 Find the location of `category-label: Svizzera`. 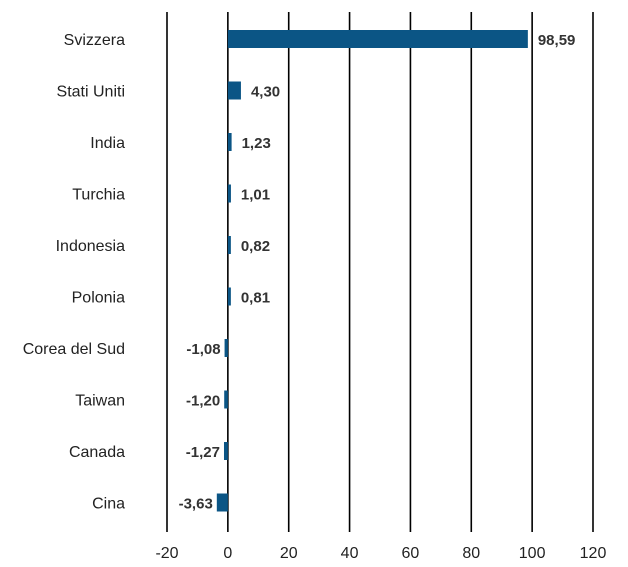

category-label: Svizzera is located at coordinates (94, 40).